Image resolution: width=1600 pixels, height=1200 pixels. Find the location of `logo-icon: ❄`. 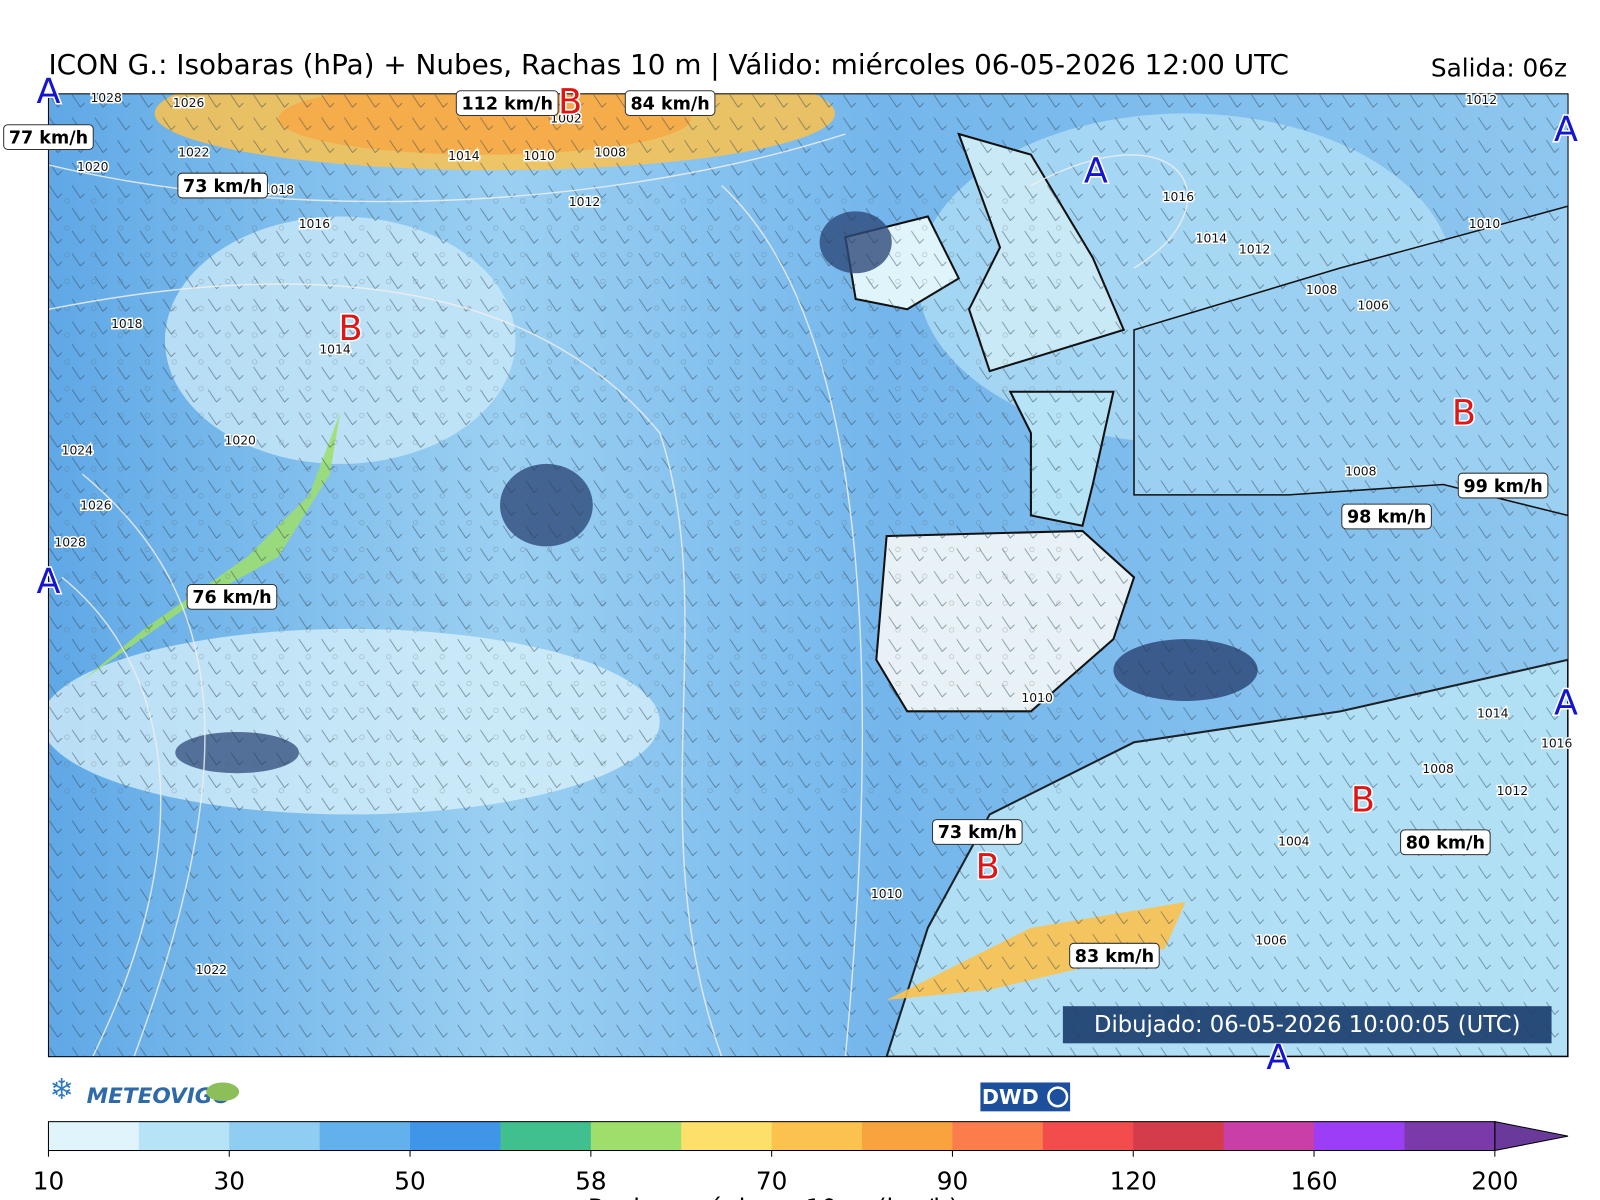

logo-icon: ❄ is located at coordinates (61, 1089).